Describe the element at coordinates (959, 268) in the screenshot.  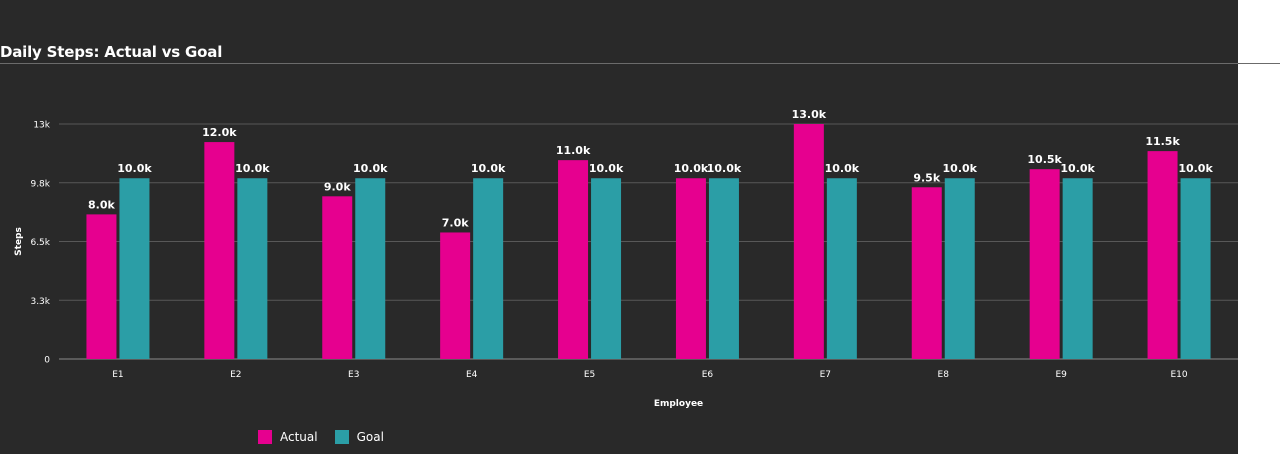
I see `bar-goal-e8` at that location.